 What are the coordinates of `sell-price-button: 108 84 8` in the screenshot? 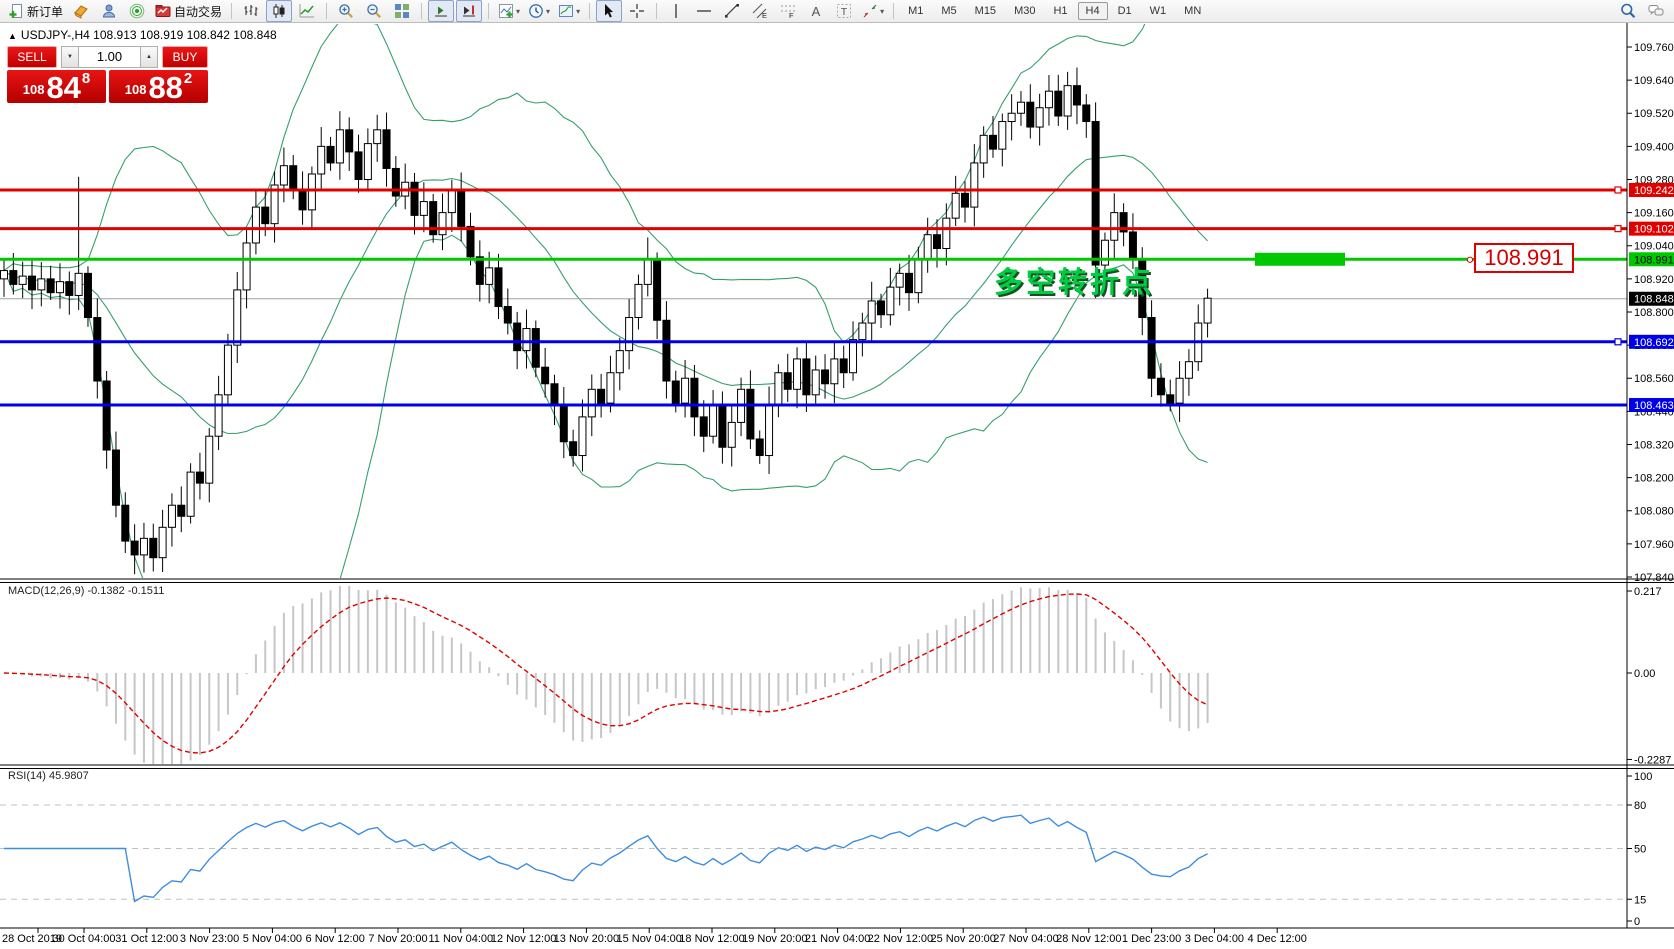 It's located at (56, 86).